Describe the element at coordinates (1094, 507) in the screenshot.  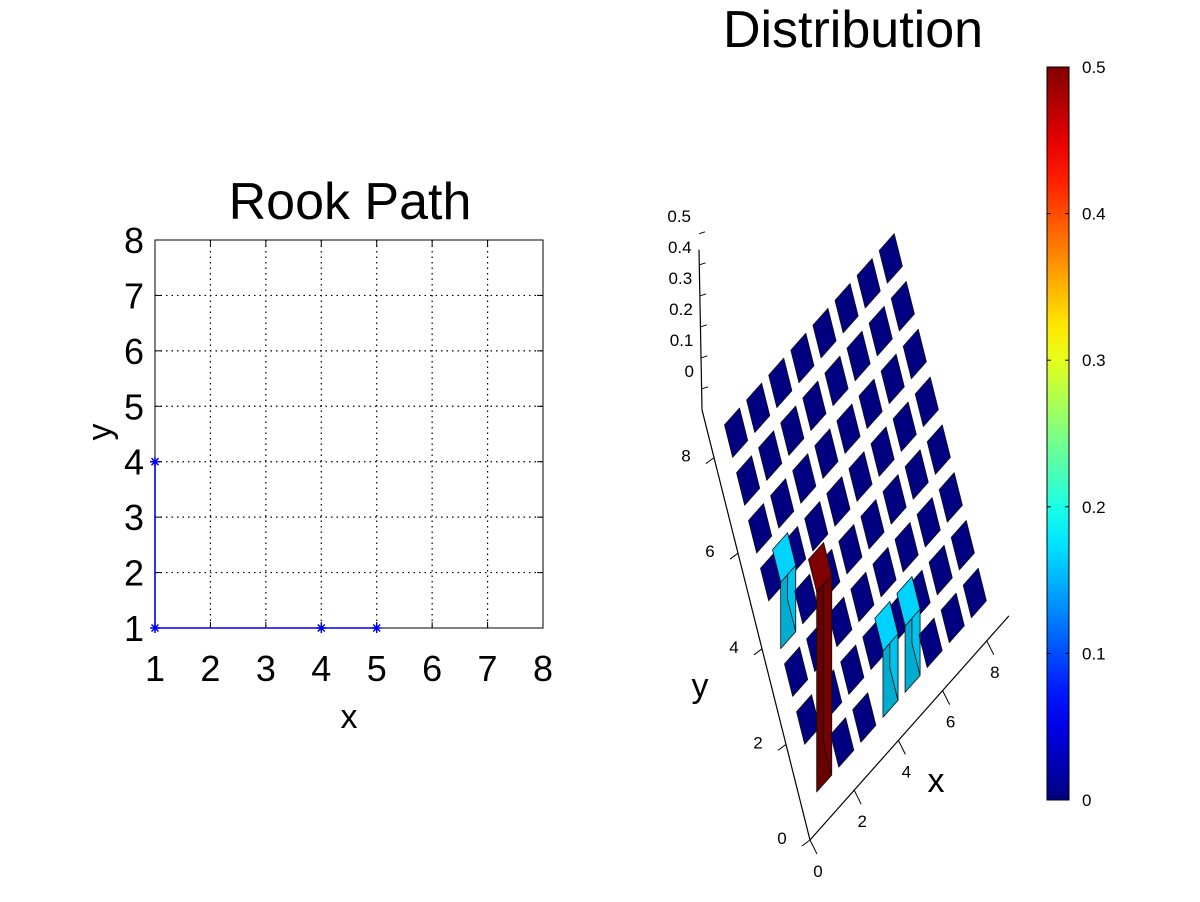
I see `colorbar-tick-label: 0.2` at that location.